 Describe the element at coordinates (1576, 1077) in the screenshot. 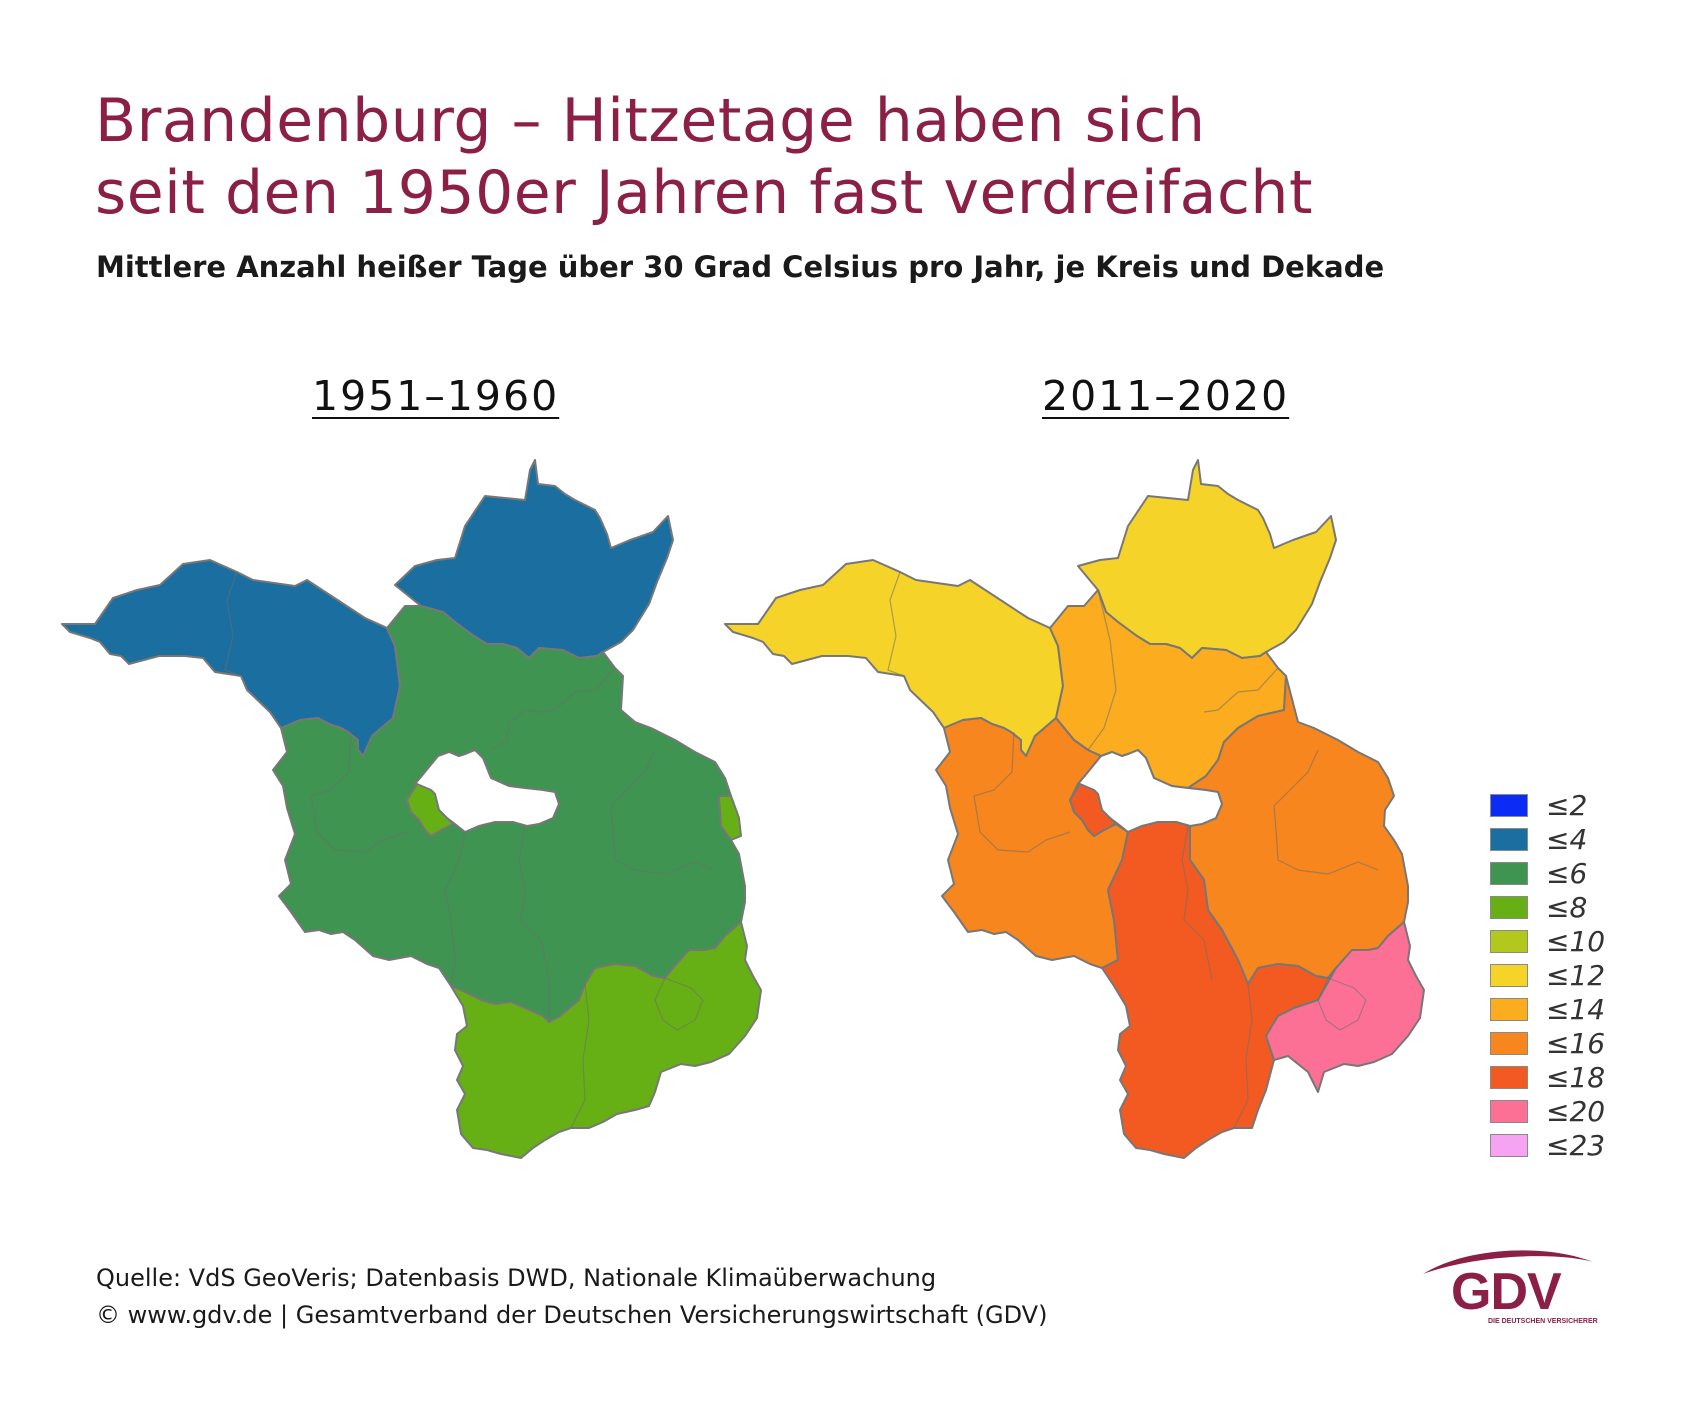

I see `legend-label: ≤18` at that location.